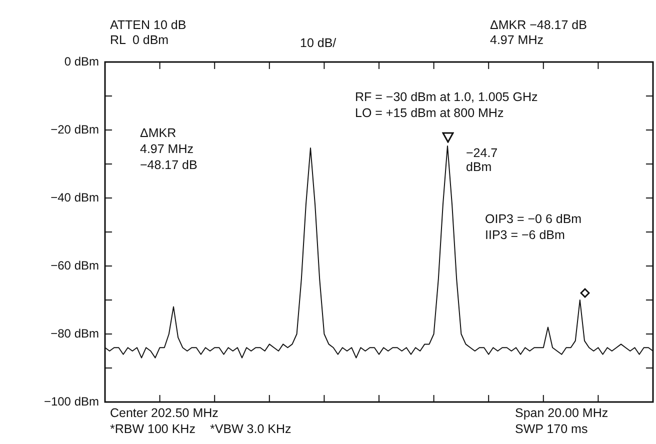 The width and height of the screenshot is (656, 444). I want to click on annotation: RF = −30 dBm at 1.0, 1.005 GHz, so click(446, 97).